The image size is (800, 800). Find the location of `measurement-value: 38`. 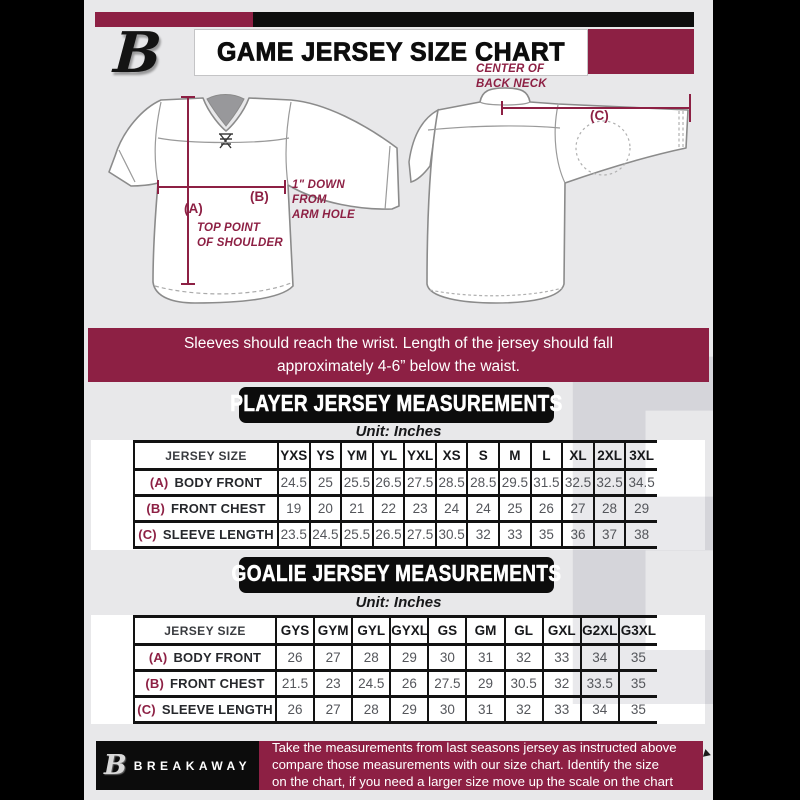

measurement-value: 38 is located at coordinates (640, 534).